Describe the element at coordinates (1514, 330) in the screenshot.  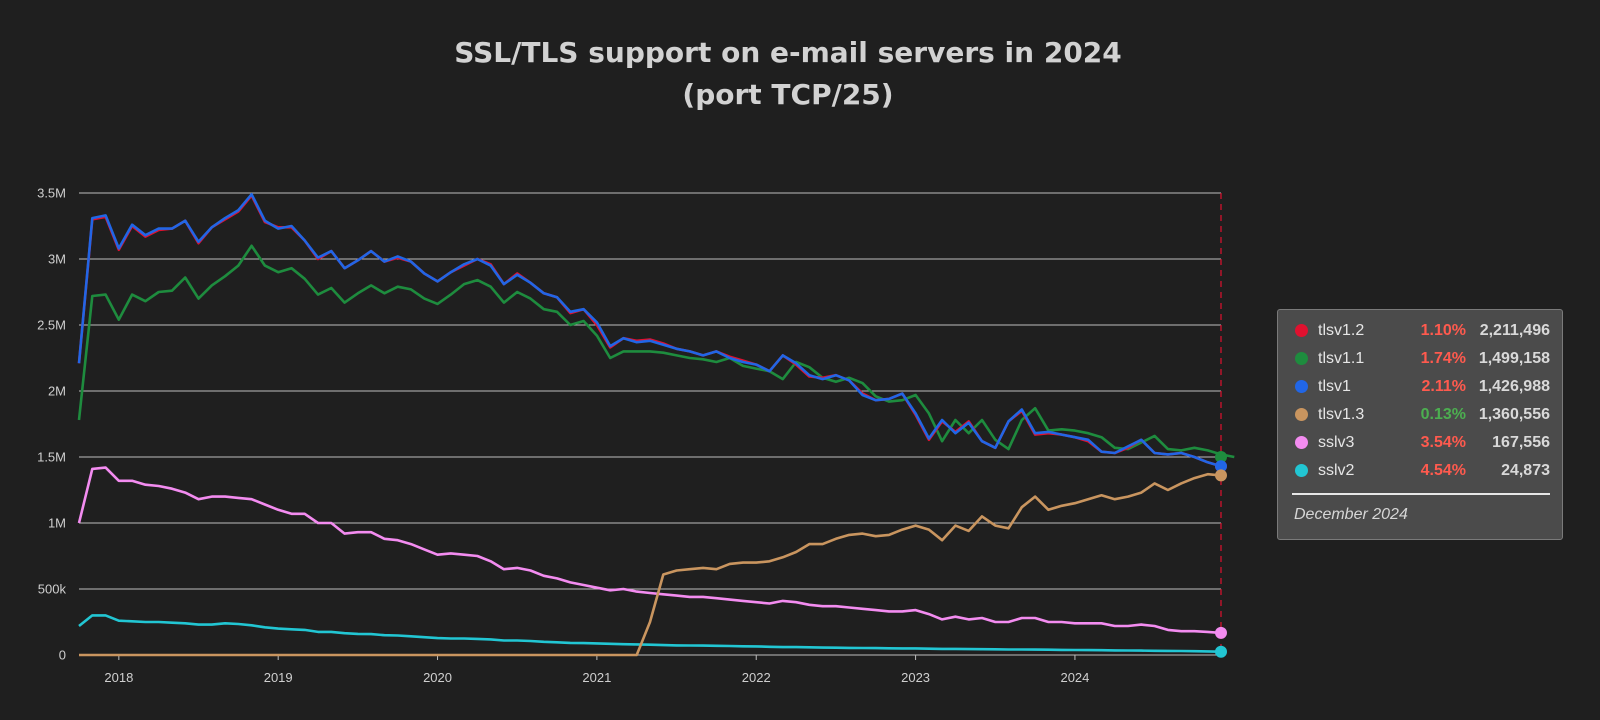
I see `legend-latest-value: 2,211,496` at that location.